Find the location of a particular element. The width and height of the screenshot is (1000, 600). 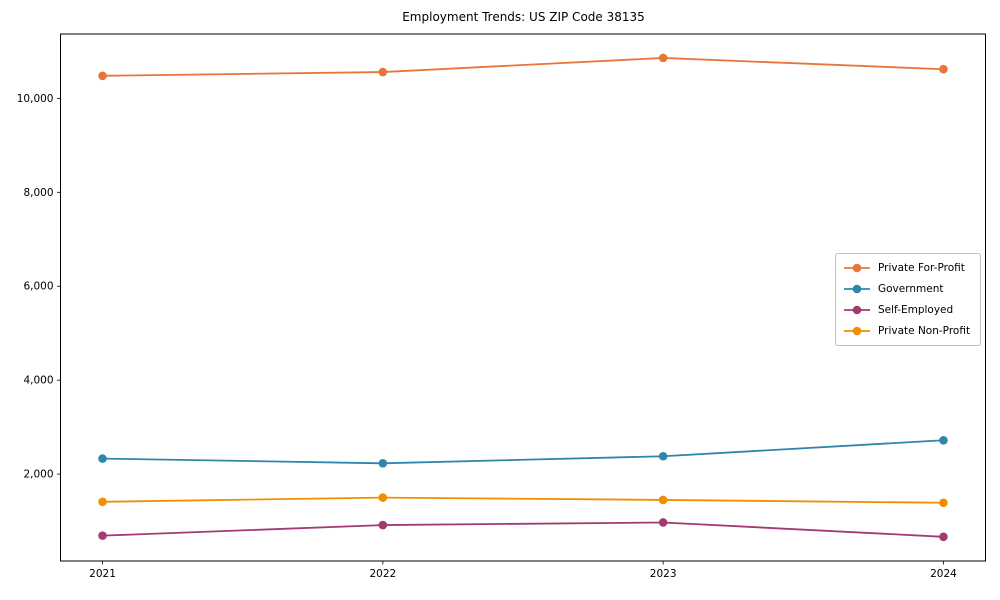

y-axis-tick-label: 6,000 is located at coordinates (38, 287).